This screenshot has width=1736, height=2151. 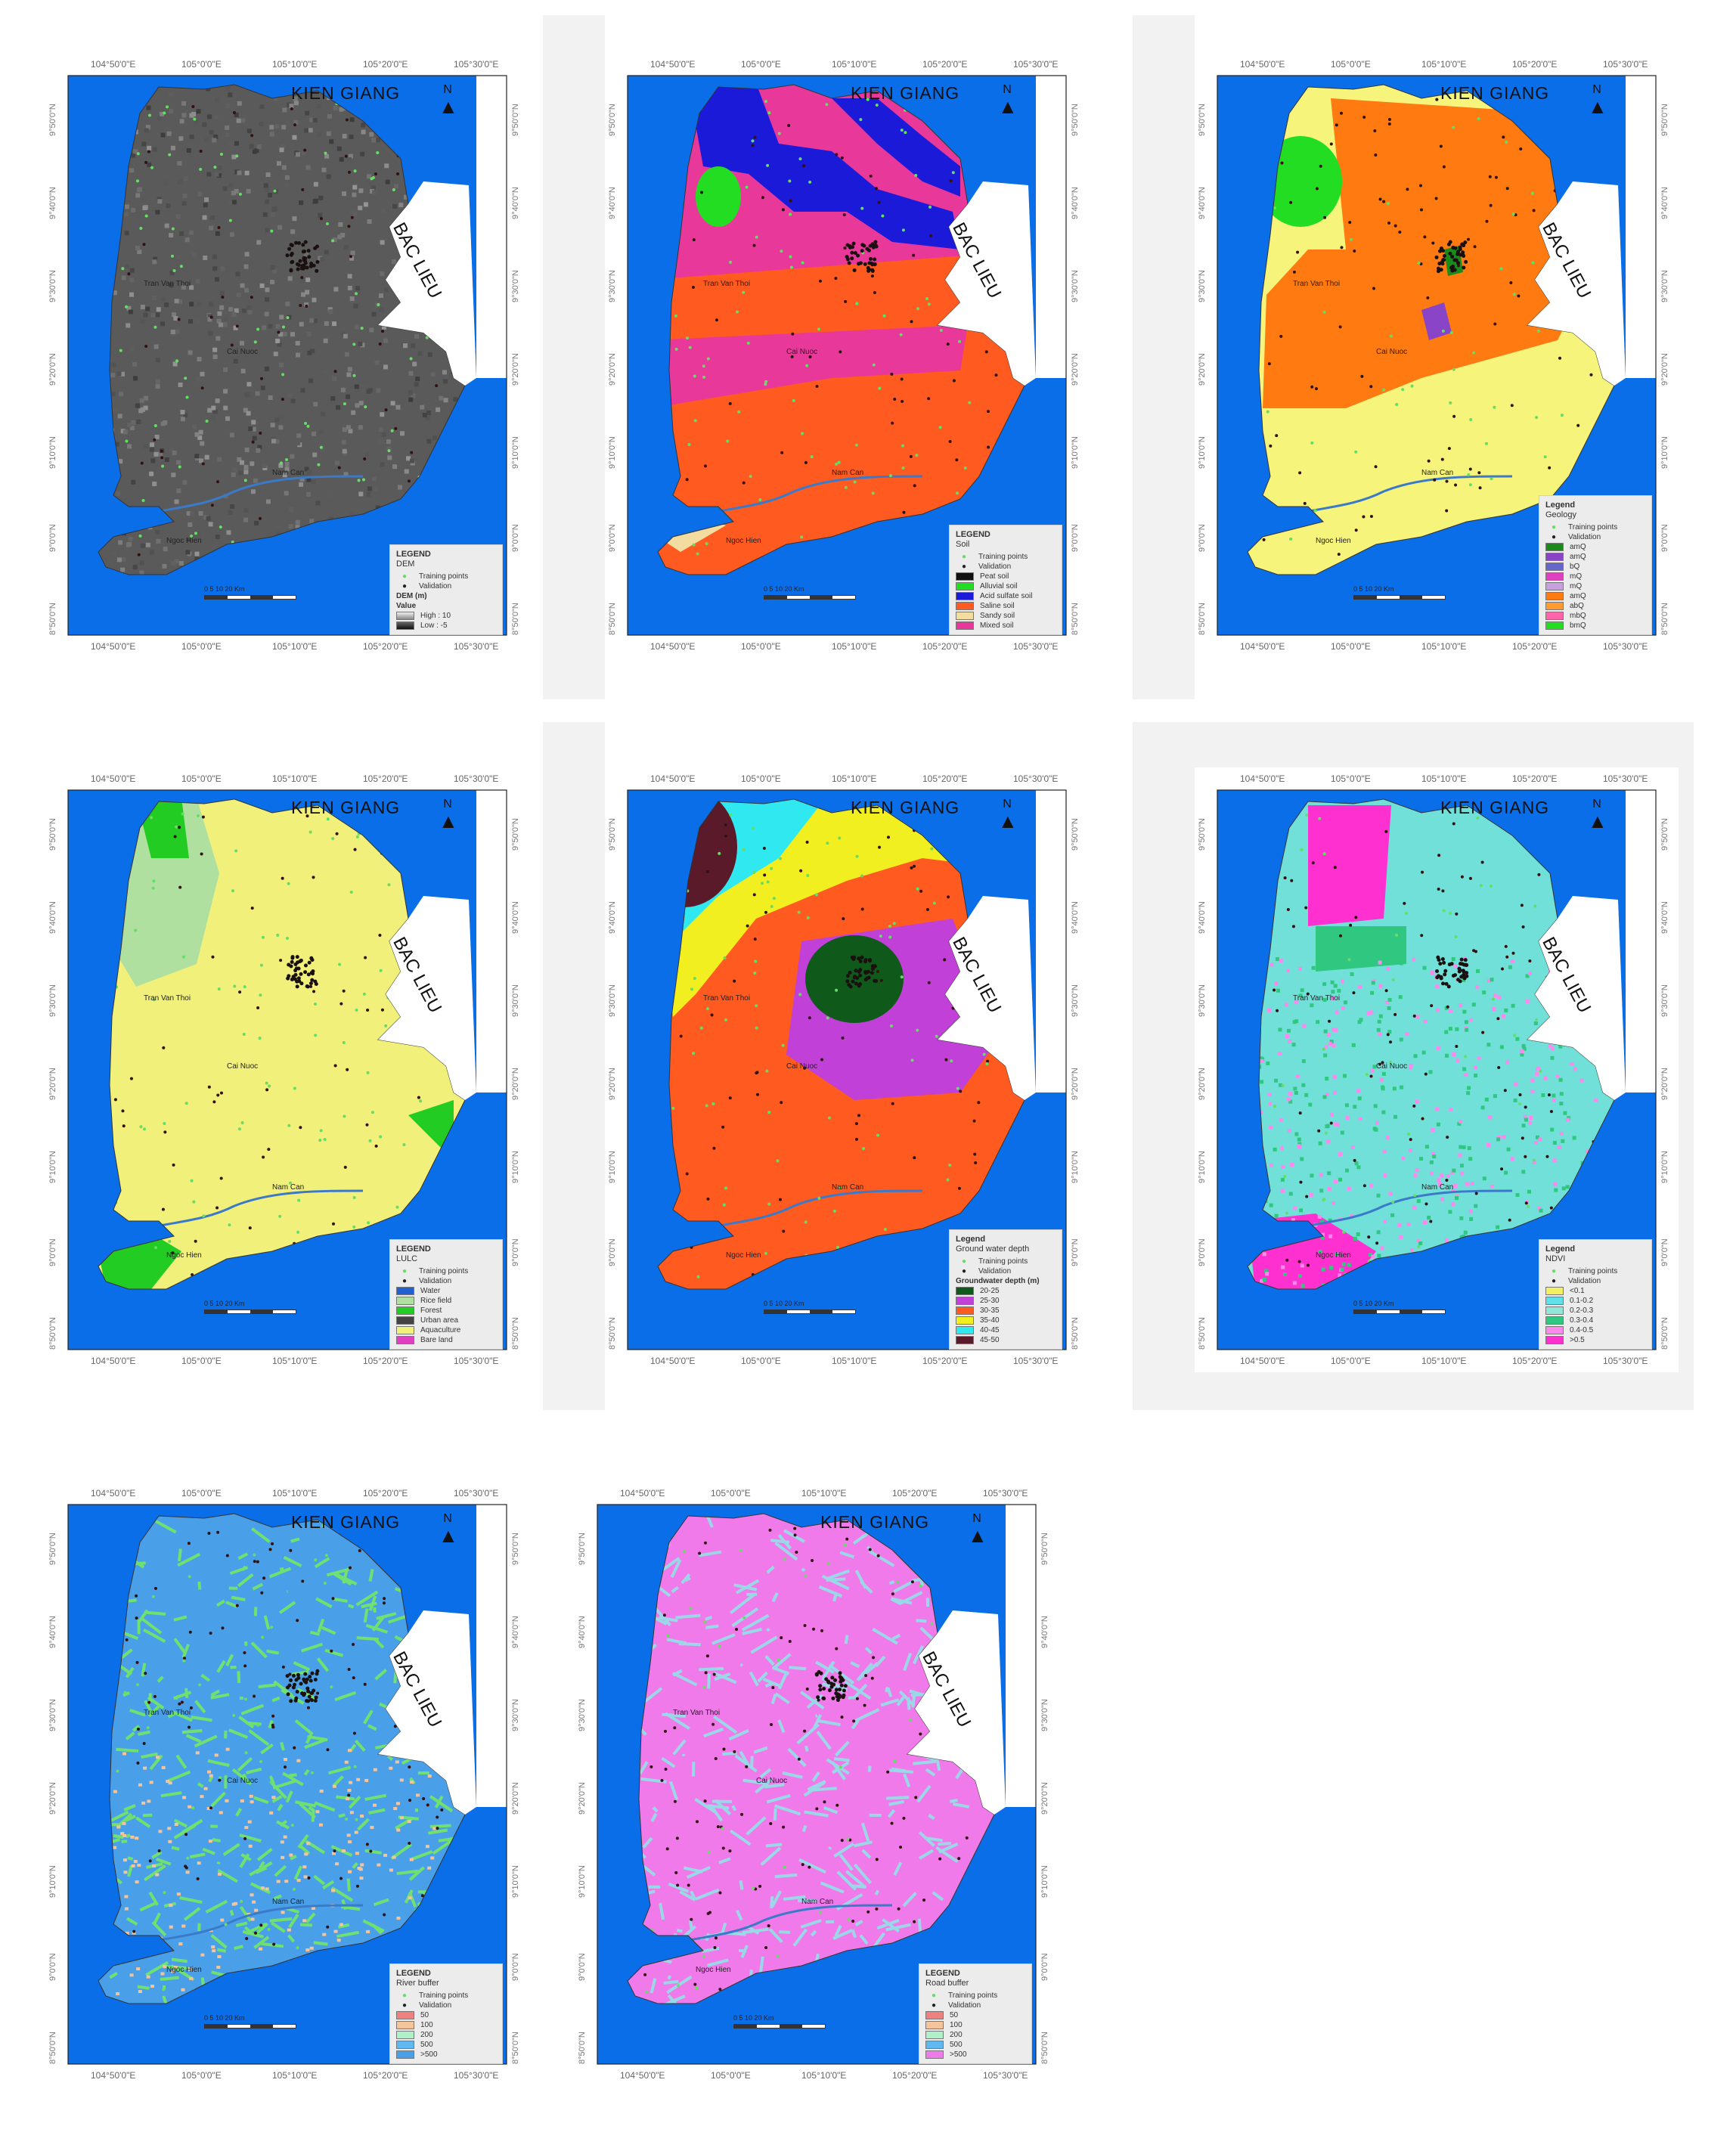 I want to click on legend-label: 500, so click(x=426, y=2045).